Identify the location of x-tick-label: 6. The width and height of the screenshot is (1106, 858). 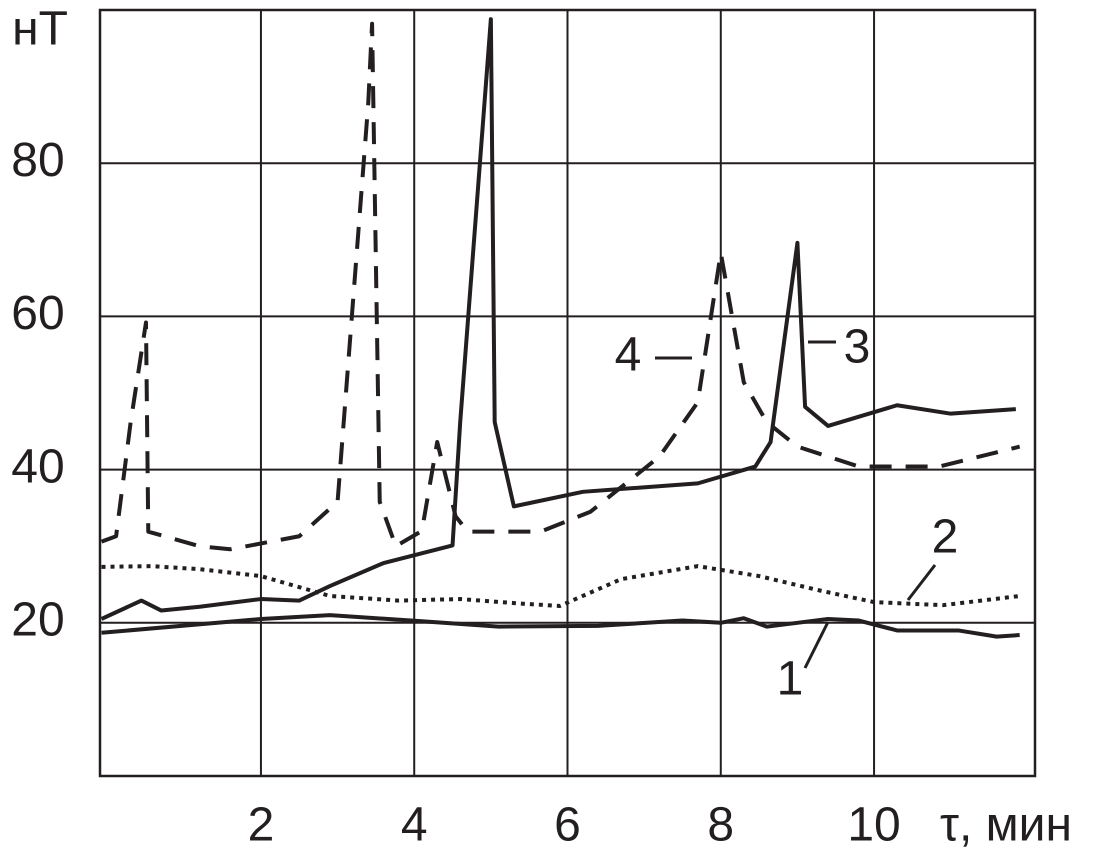
(567, 825).